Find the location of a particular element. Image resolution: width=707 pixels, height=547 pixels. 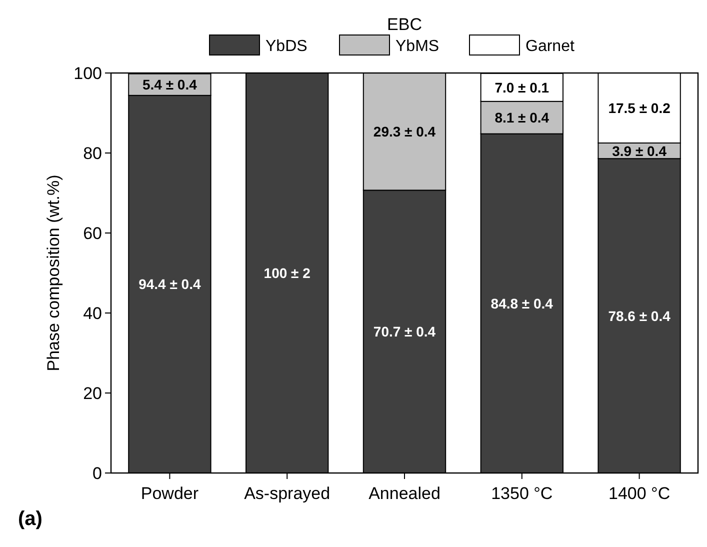

data-label: 70.7 ± 0.4 is located at coordinates (404, 332).